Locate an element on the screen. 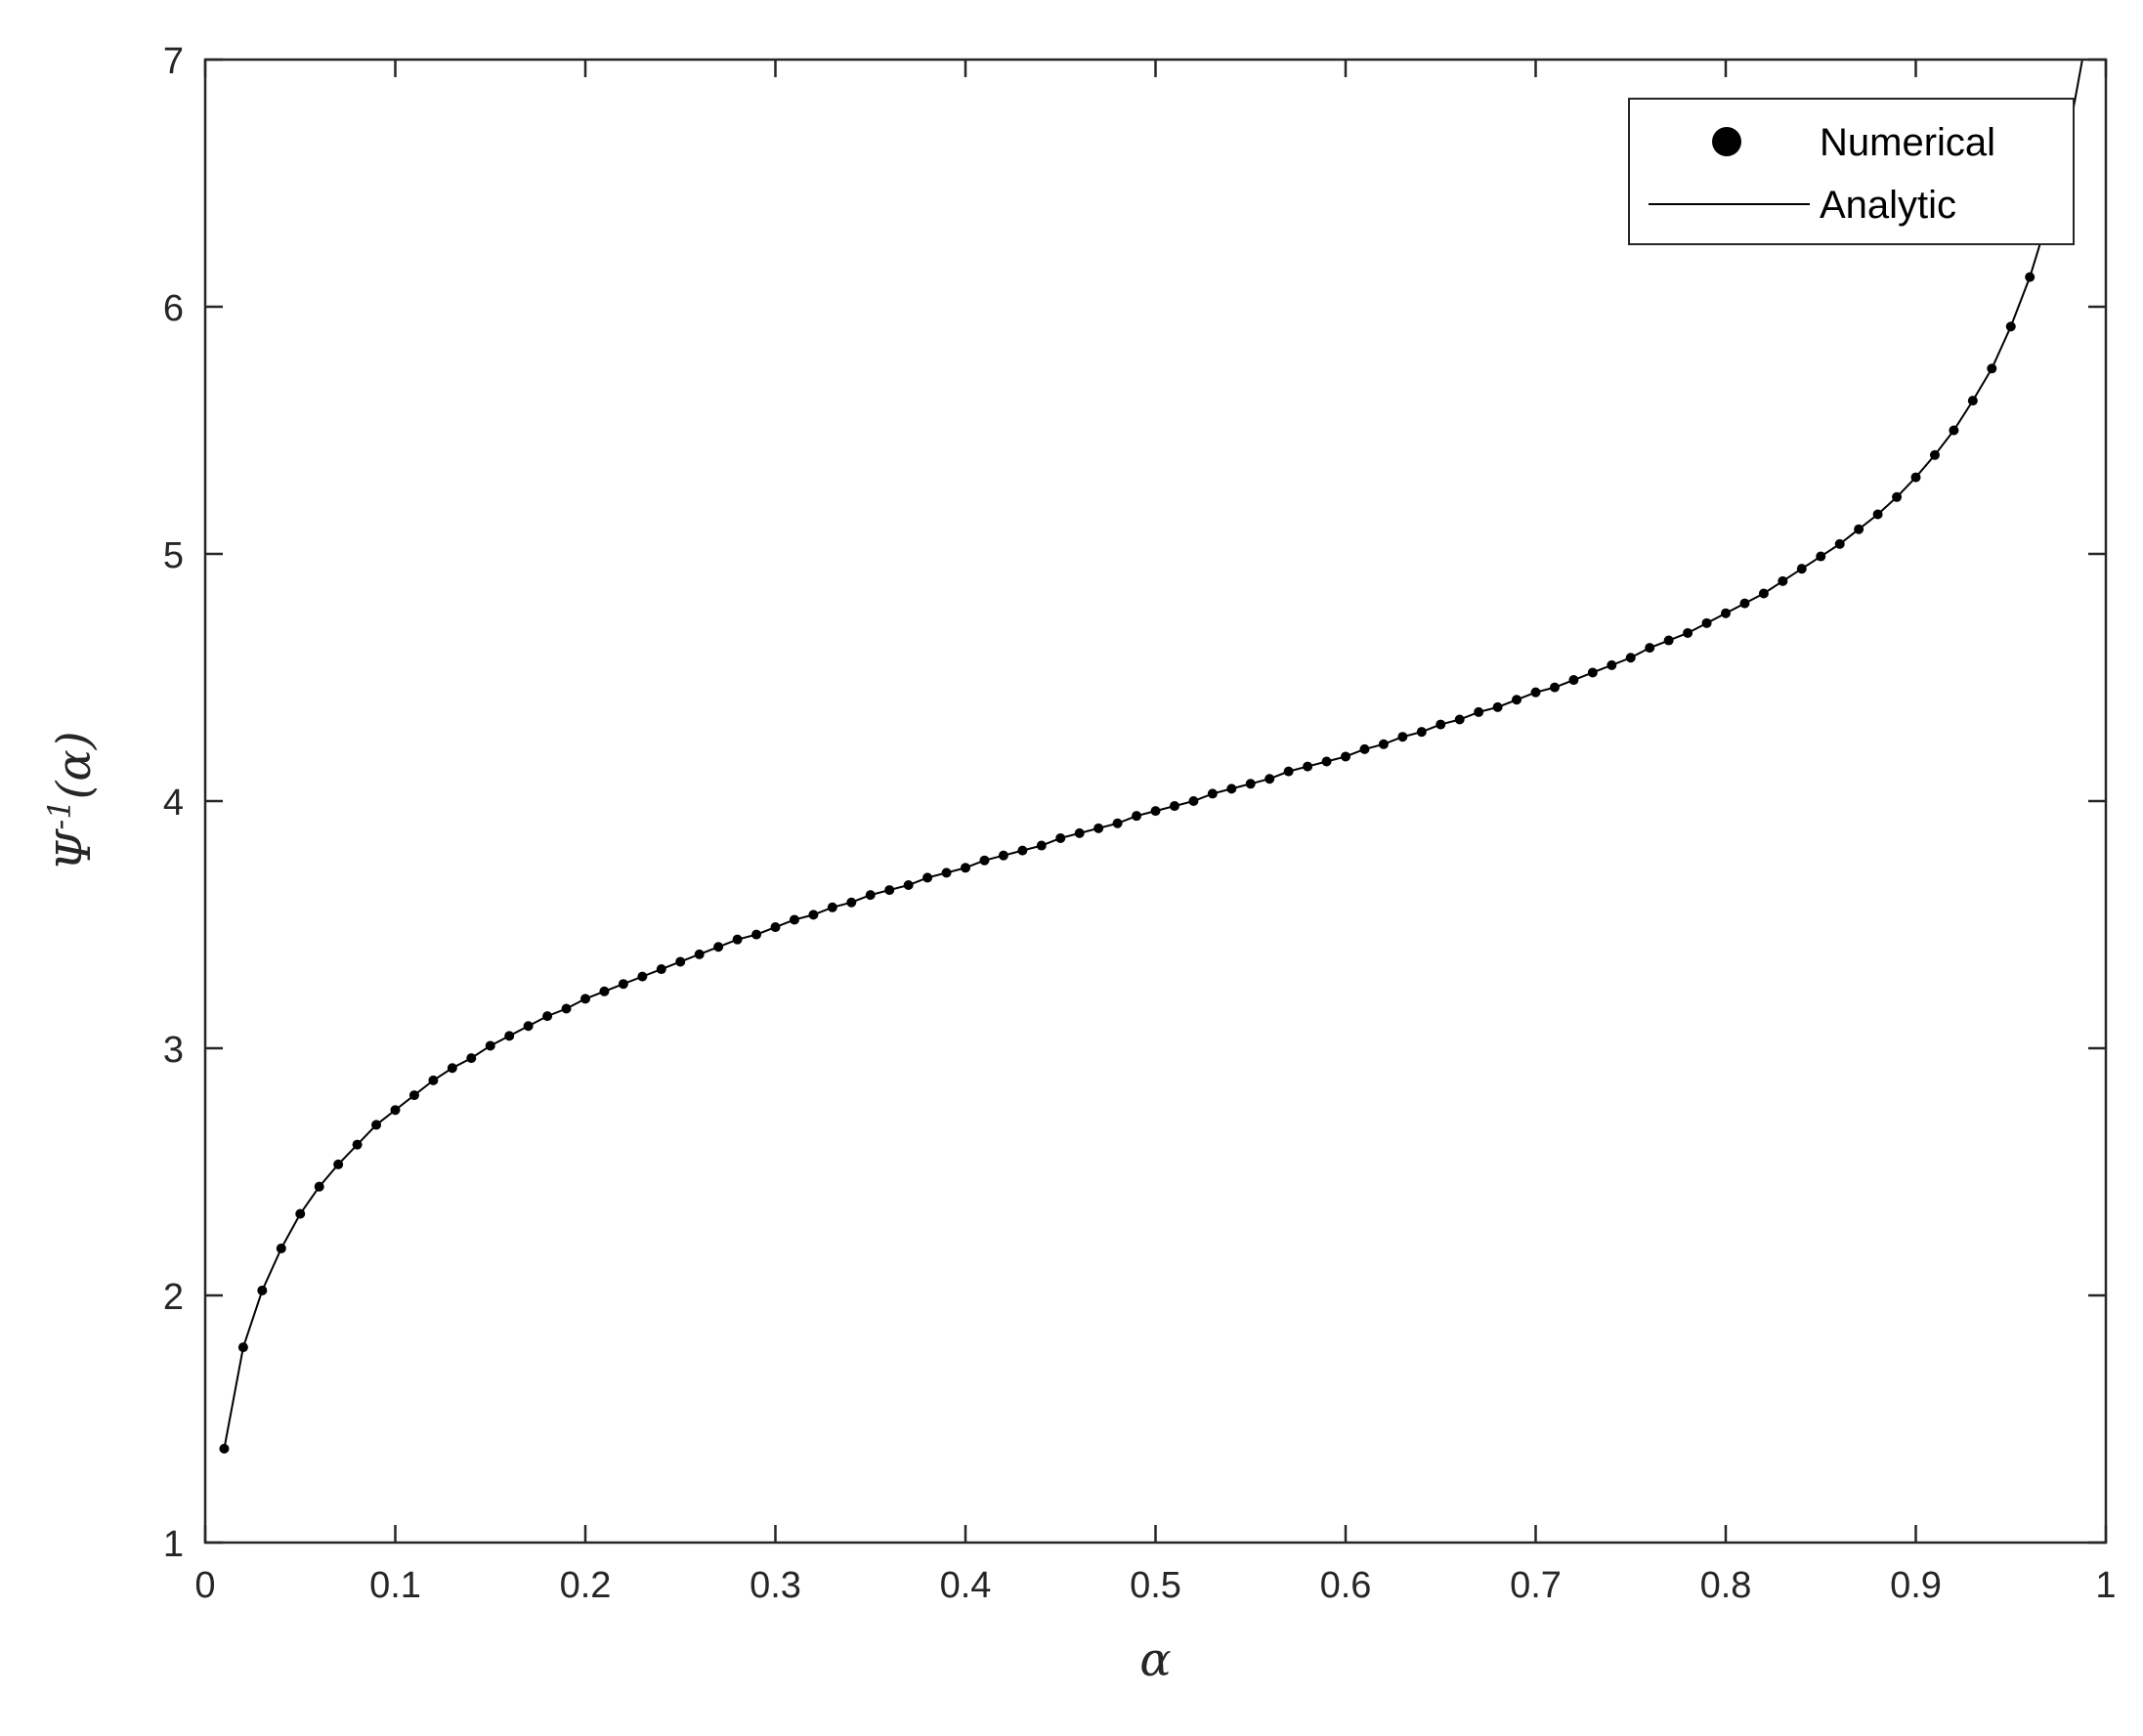  x-tick-label: 0.4 is located at coordinates (966, 1585).